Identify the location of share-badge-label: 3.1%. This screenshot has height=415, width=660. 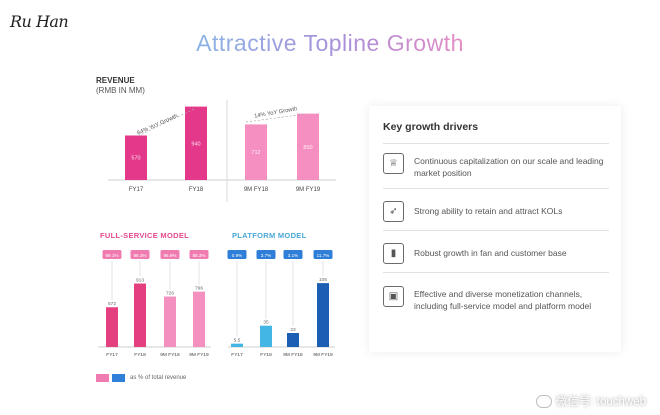
(293, 255).